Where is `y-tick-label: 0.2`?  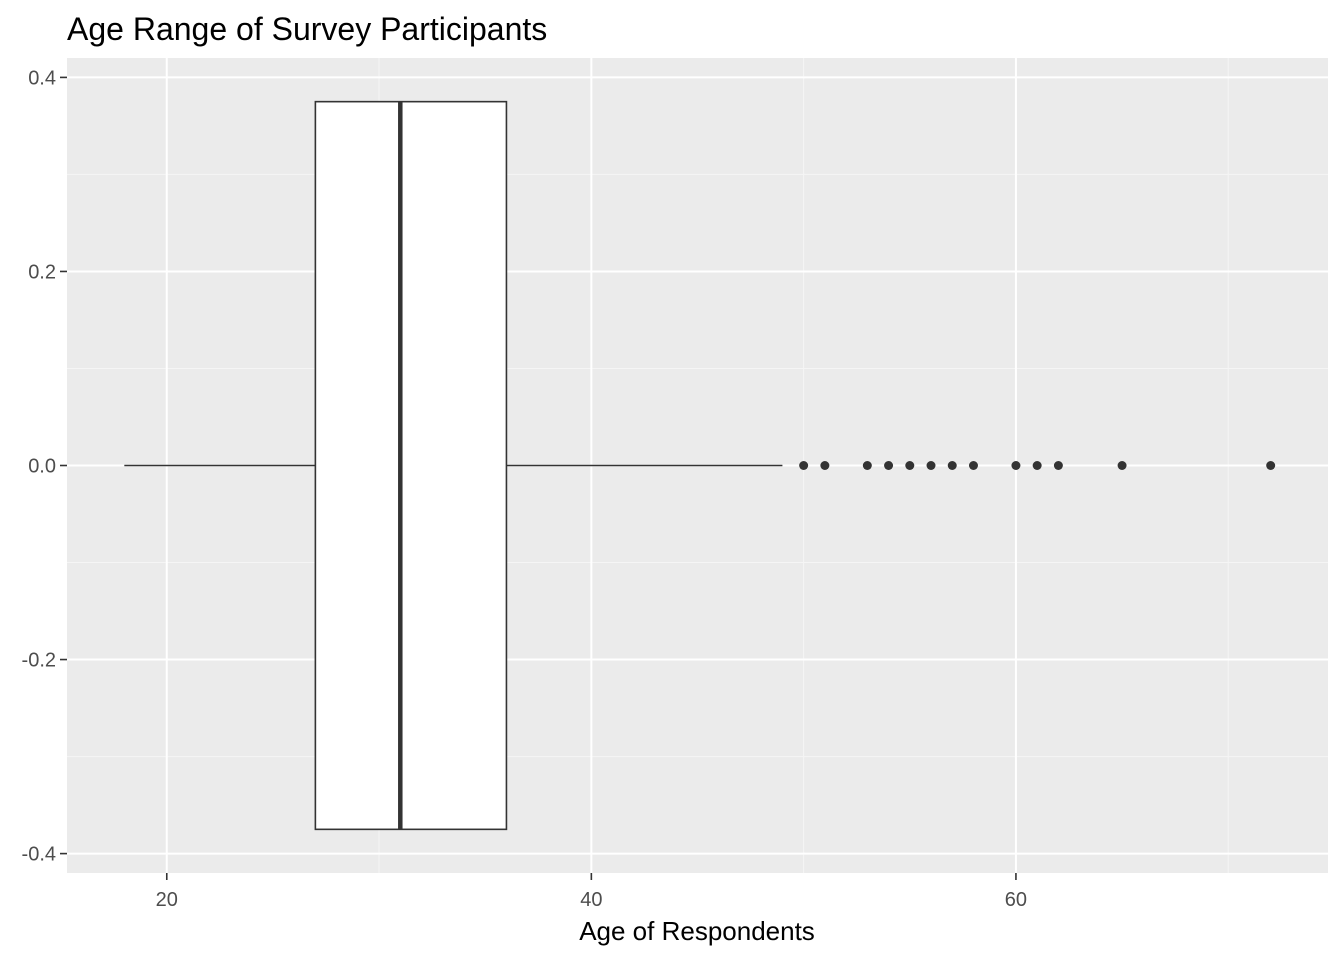 y-tick-label: 0.2 is located at coordinates (42, 272).